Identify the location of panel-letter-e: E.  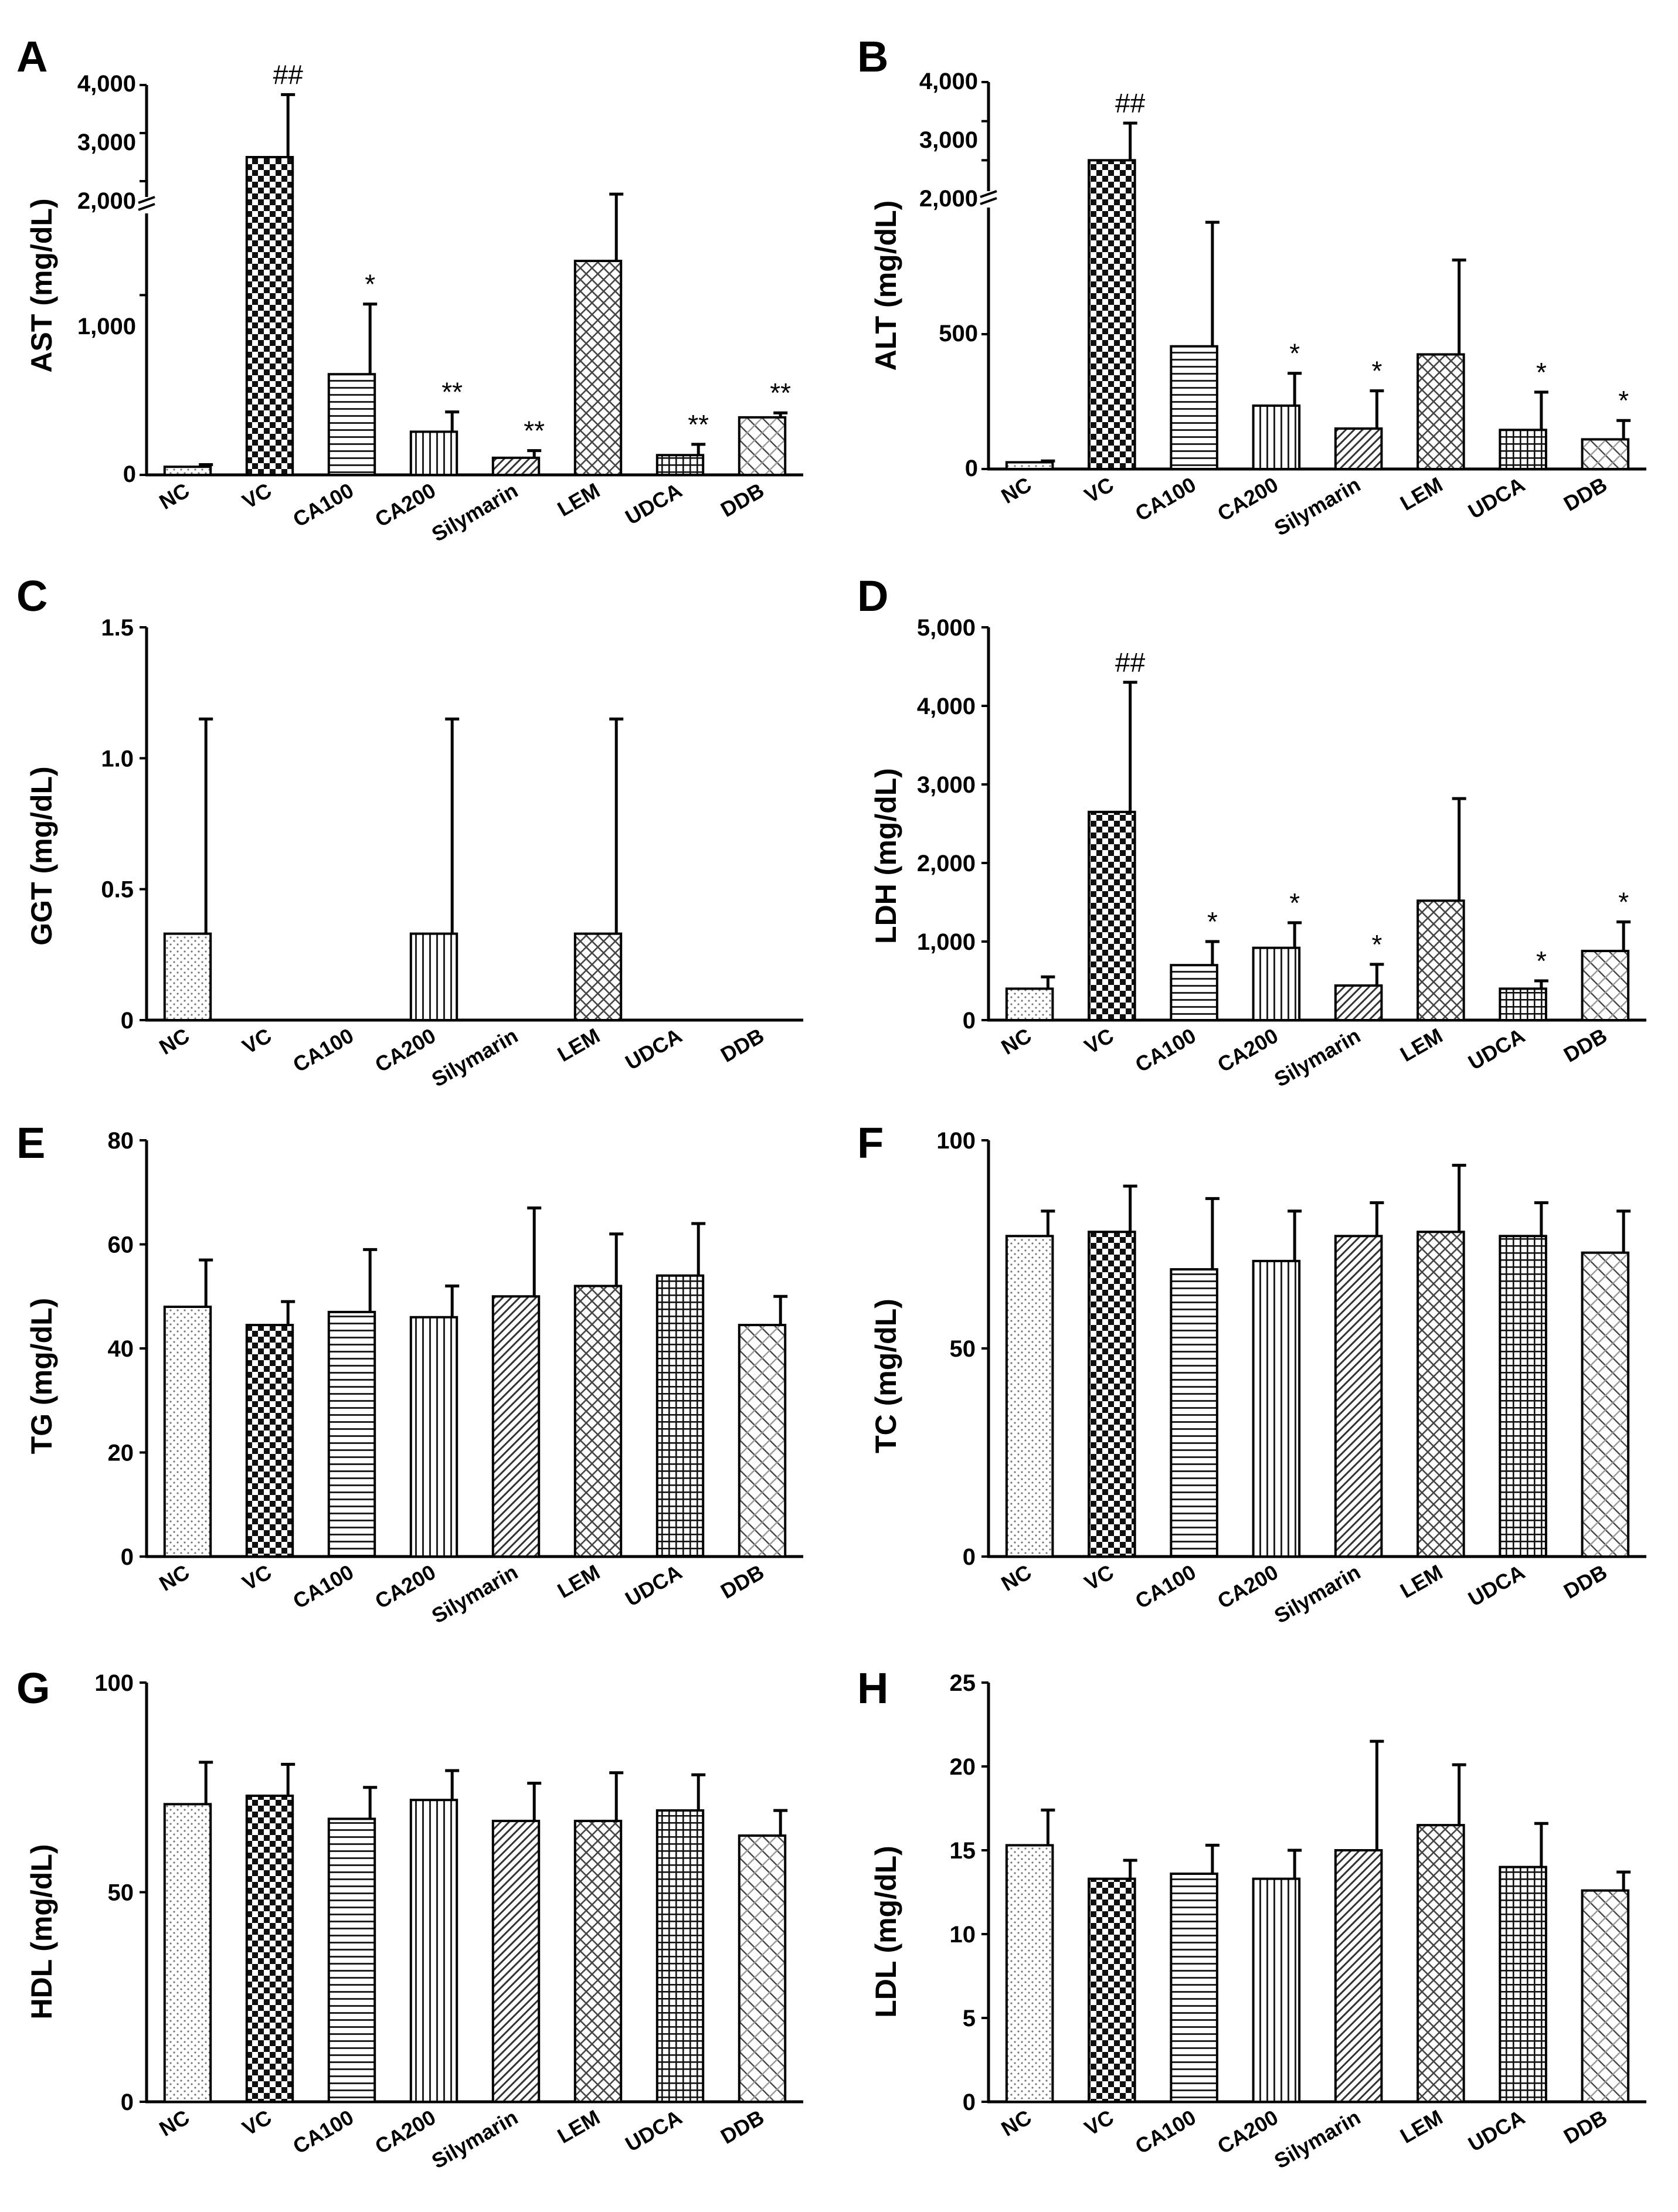
(30, 1143).